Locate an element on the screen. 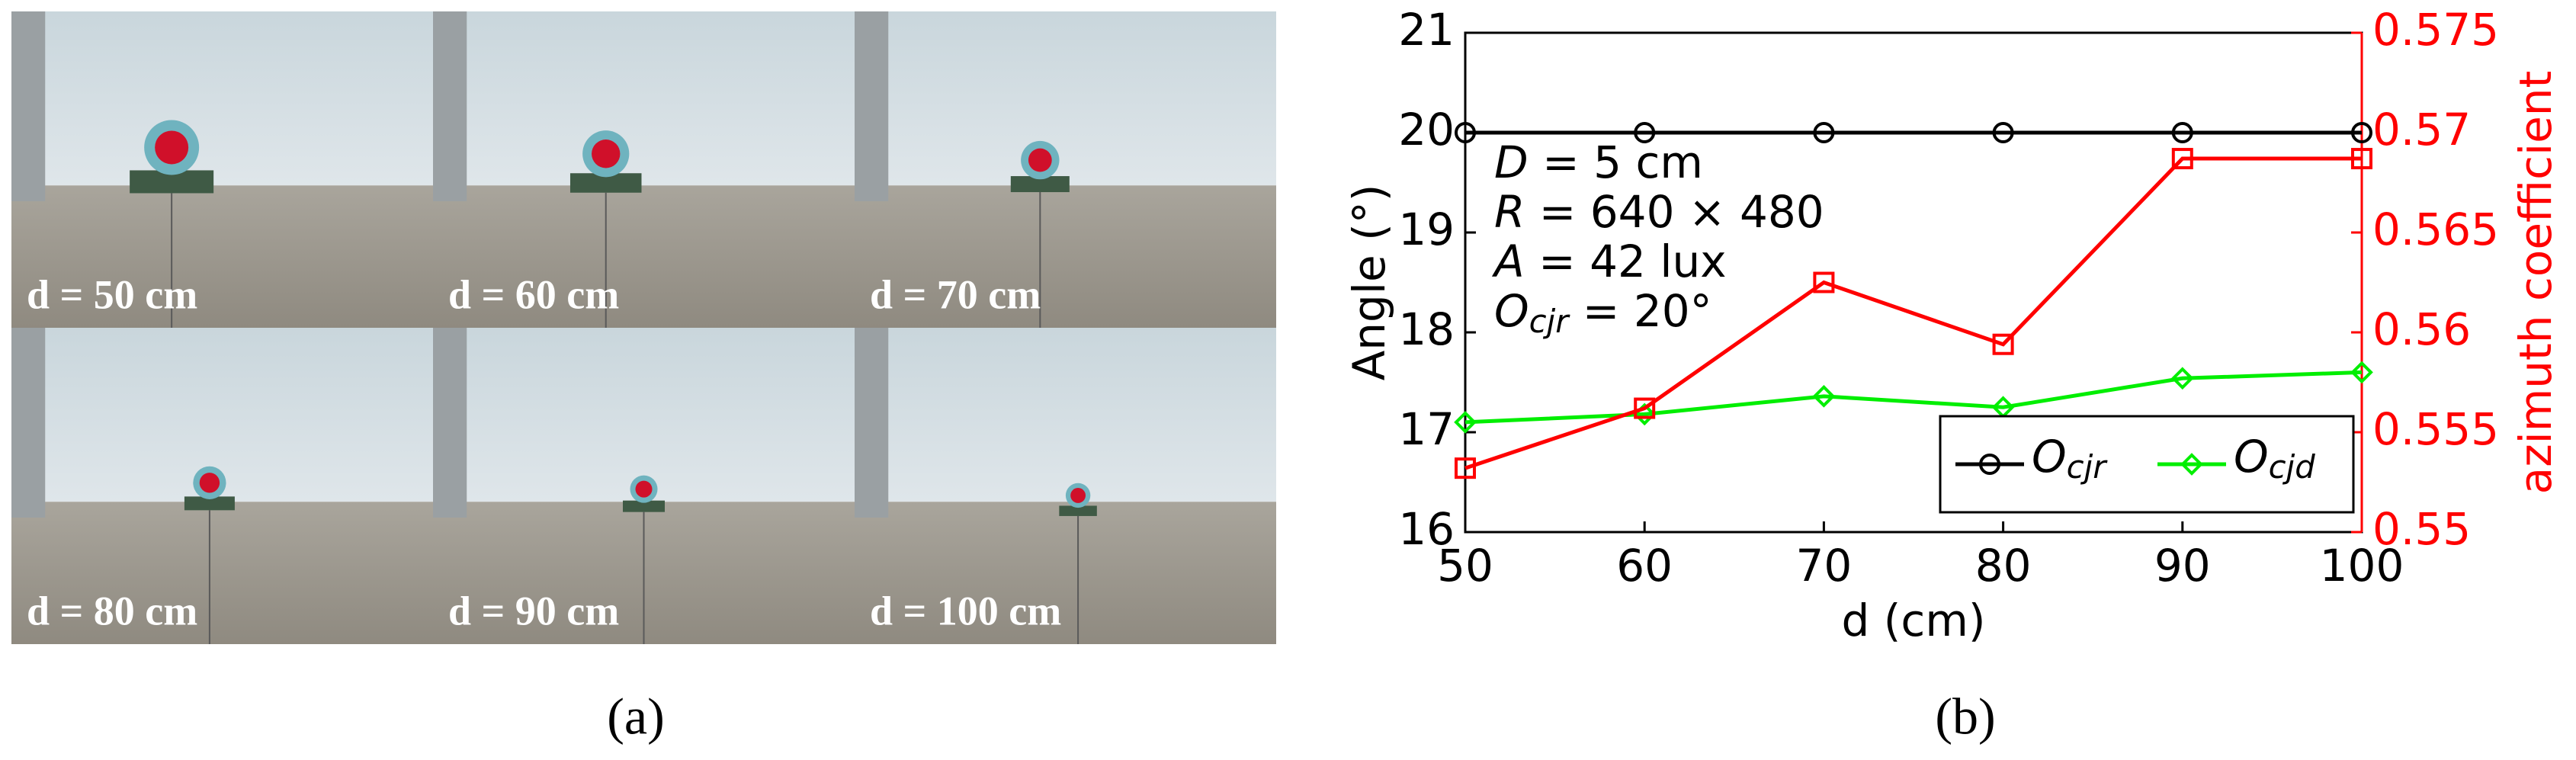 This screenshot has width=2576, height=760. annotation: D = 5 cm is located at coordinates (1598, 162).